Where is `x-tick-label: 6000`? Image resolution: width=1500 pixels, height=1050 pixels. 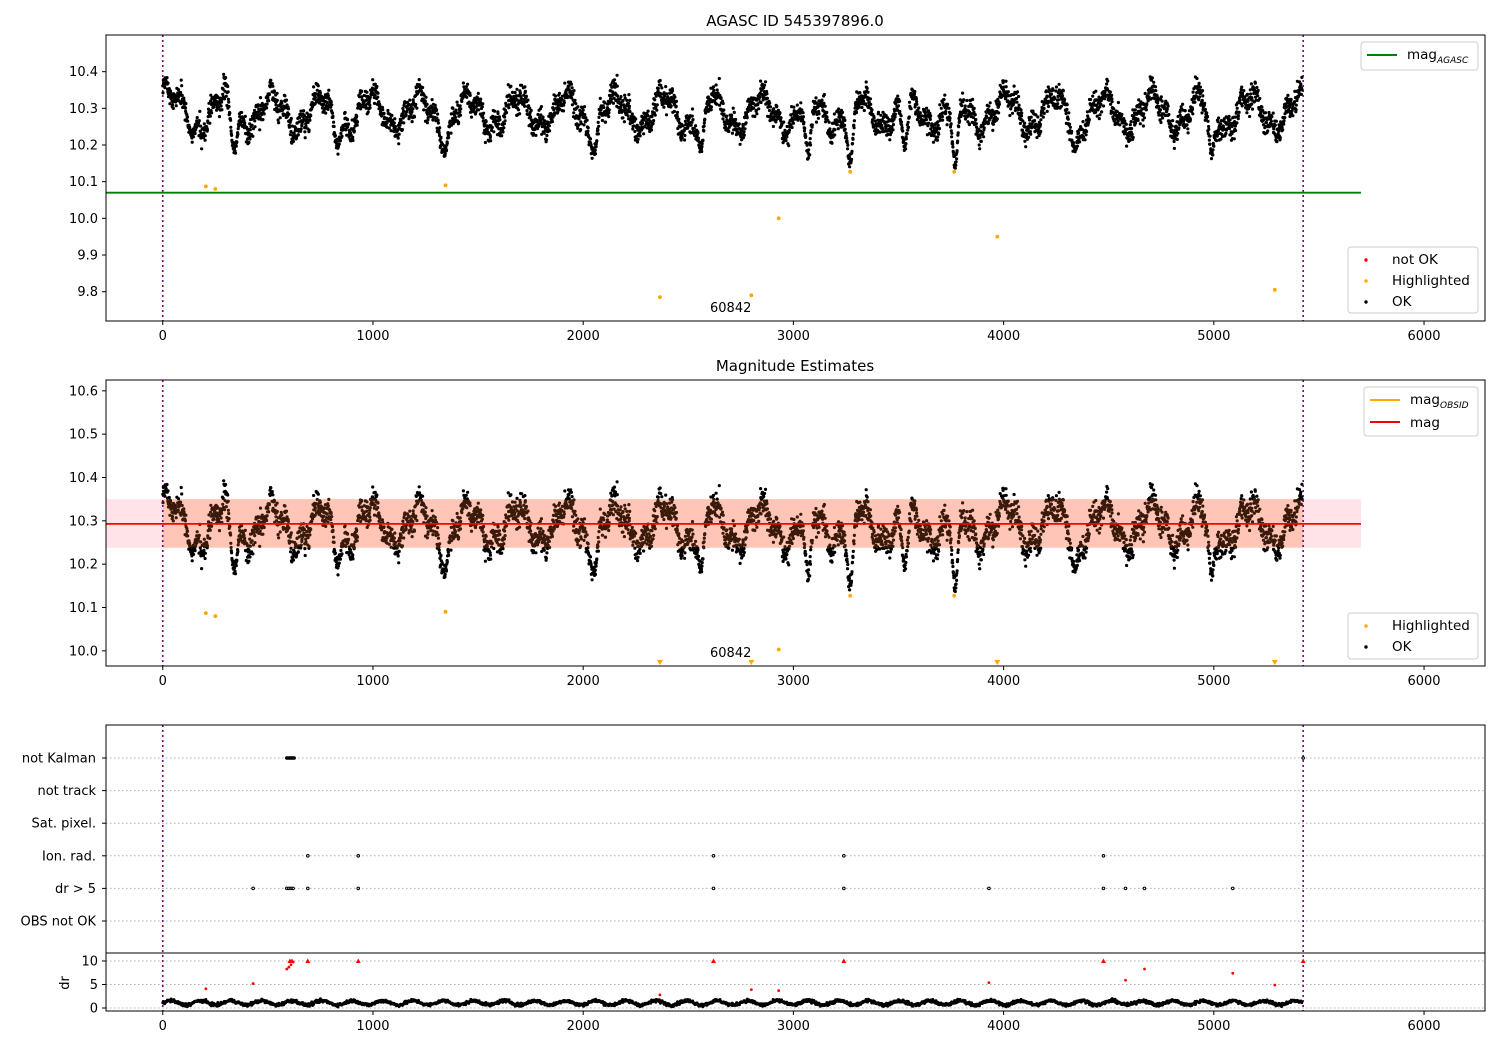
x-tick-label: 6000 is located at coordinates (1423, 336).